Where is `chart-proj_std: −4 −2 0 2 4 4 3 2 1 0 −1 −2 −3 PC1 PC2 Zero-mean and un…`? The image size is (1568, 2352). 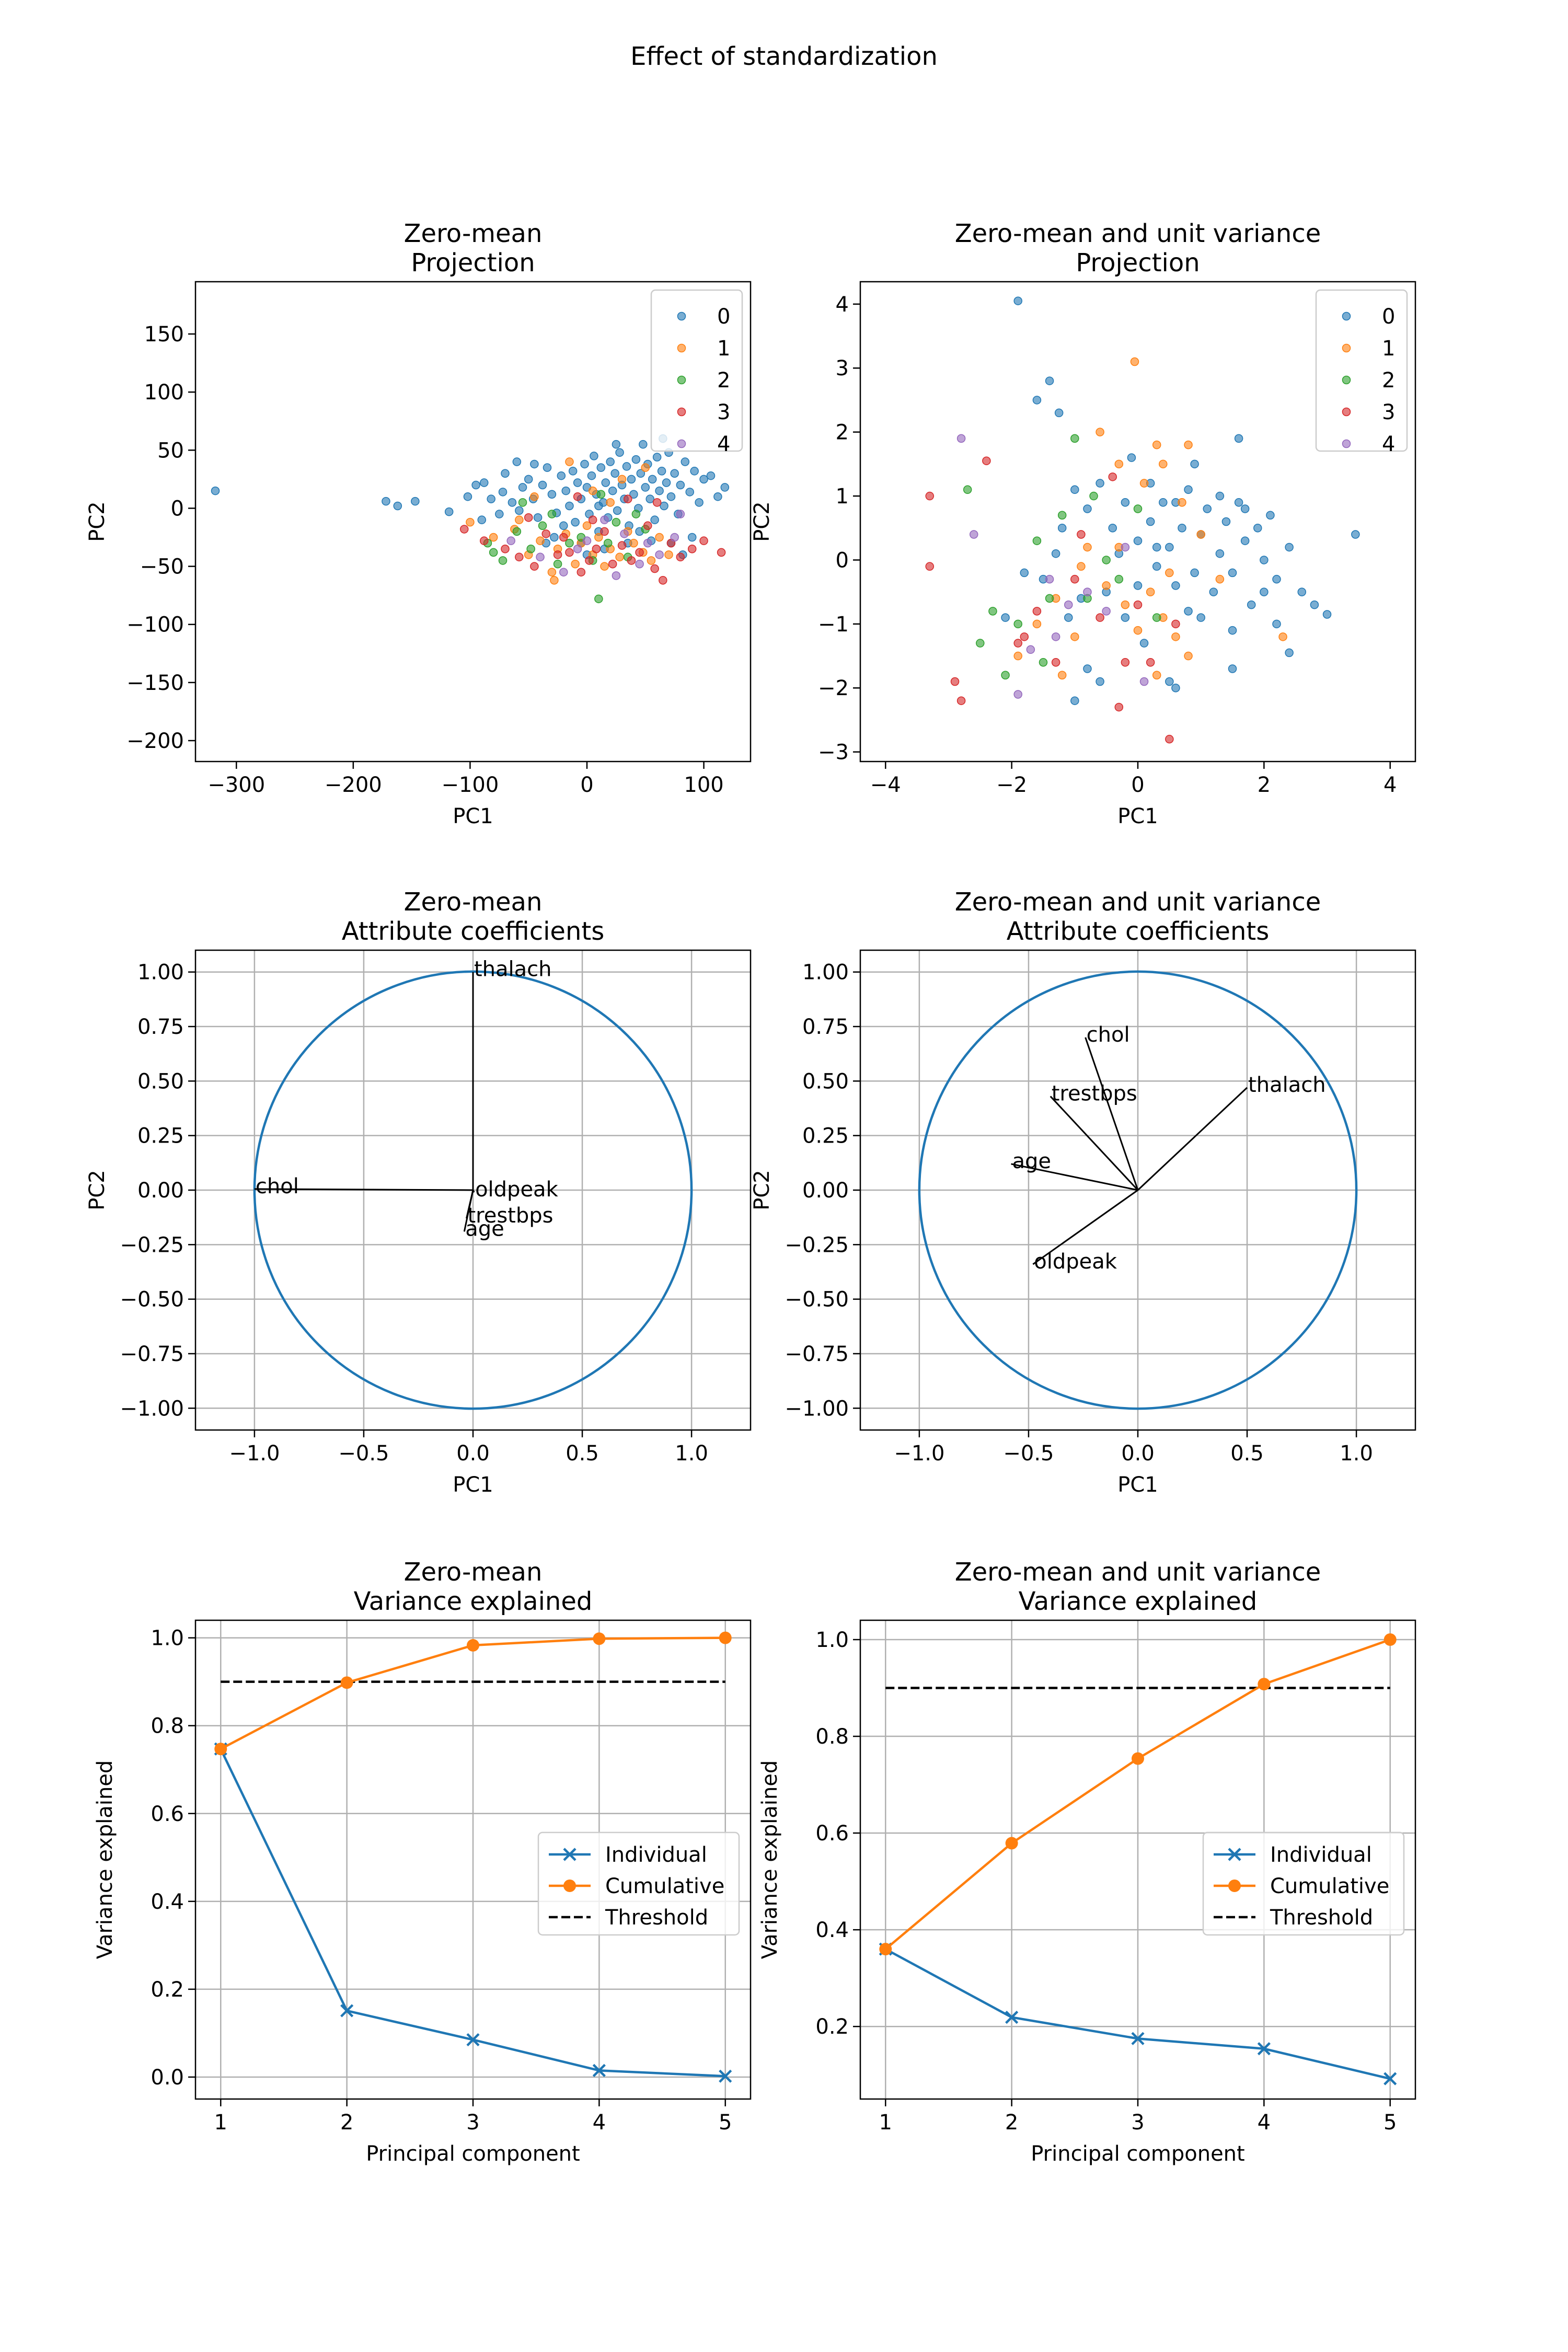
chart-proj_std: −4 −2 0 2 4 4 3 2 1 0 −1 −2 −3 PC1 PC2 Zero-mean and un… is located at coordinates (1083, 523).